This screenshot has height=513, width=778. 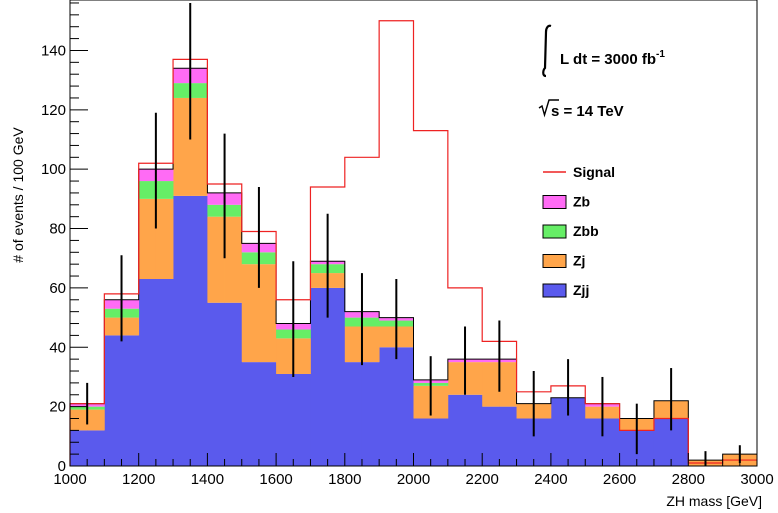 What do you see at coordinates (619, 479) in the screenshot?
I see `x-tick-label: 2600` at bounding box center [619, 479].